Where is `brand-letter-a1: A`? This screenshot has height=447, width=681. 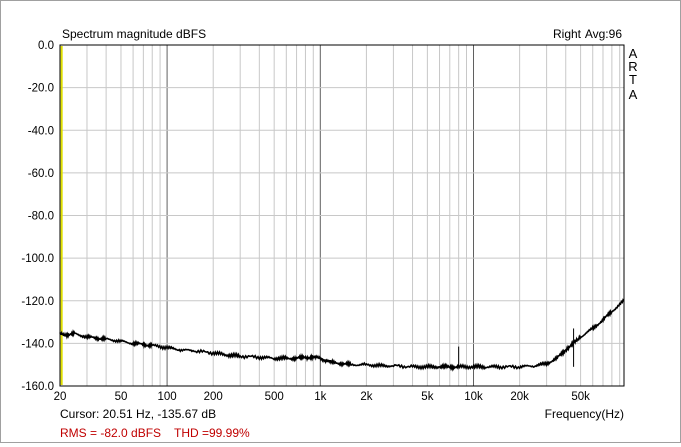 brand-letter-a1: A is located at coordinates (633, 53).